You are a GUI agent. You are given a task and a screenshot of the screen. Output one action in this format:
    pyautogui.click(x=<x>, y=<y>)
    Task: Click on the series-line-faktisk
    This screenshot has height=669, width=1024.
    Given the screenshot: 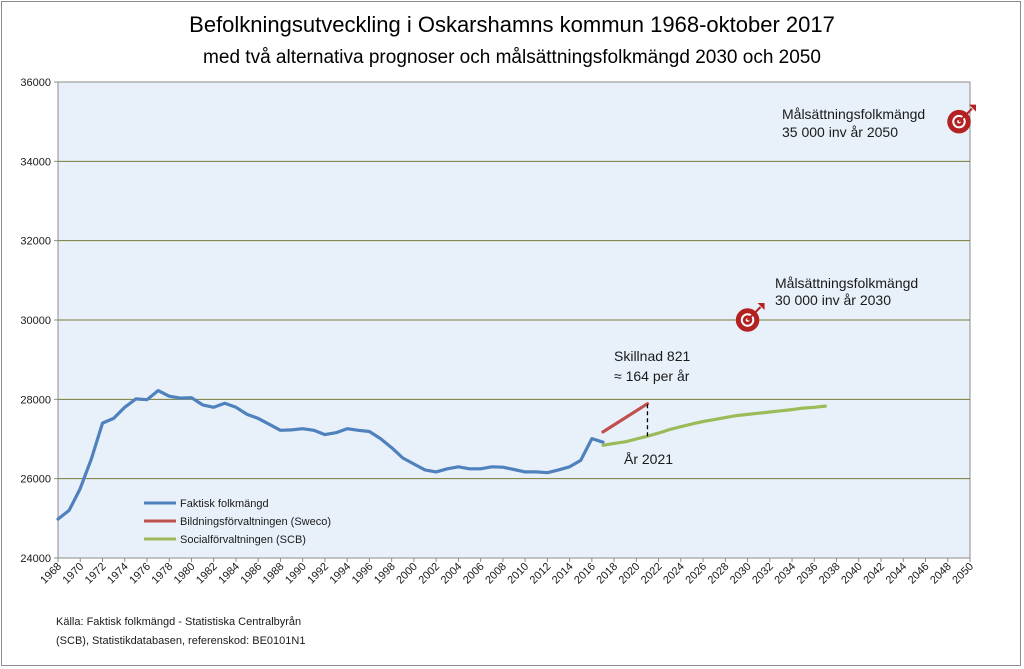 What is the action you would take?
    pyautogui.click(x=330, y=455)
    